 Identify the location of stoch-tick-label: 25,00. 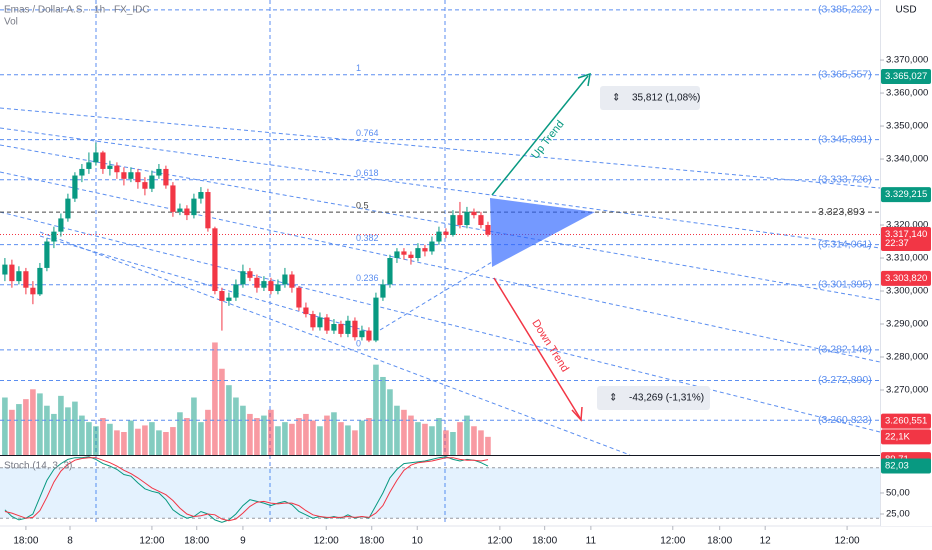
(898, 514).